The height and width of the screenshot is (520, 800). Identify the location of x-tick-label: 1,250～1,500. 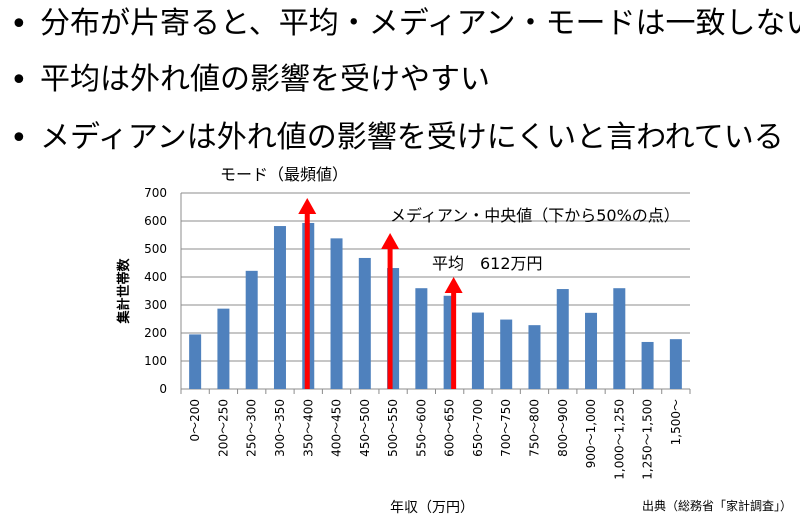
(648, 439).